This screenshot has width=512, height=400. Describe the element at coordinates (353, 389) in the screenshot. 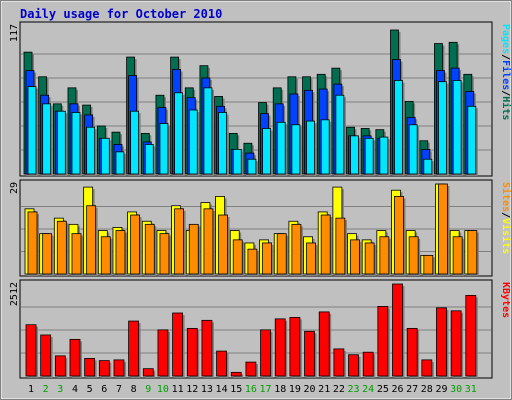

I see `day-label-23: 23` at that location.